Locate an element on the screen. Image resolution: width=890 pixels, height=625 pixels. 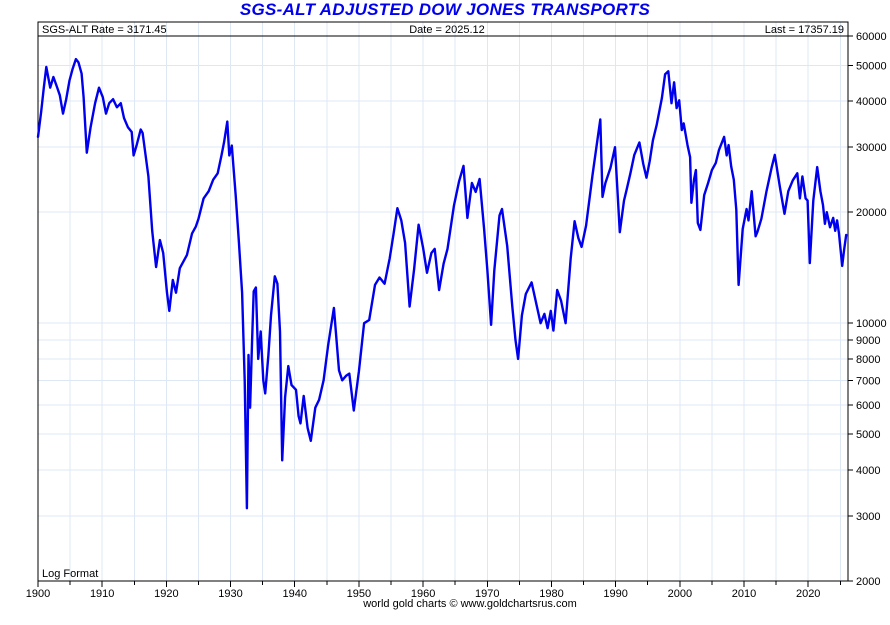
y-tick-label: 50000 is located at coordinates (871, 66).